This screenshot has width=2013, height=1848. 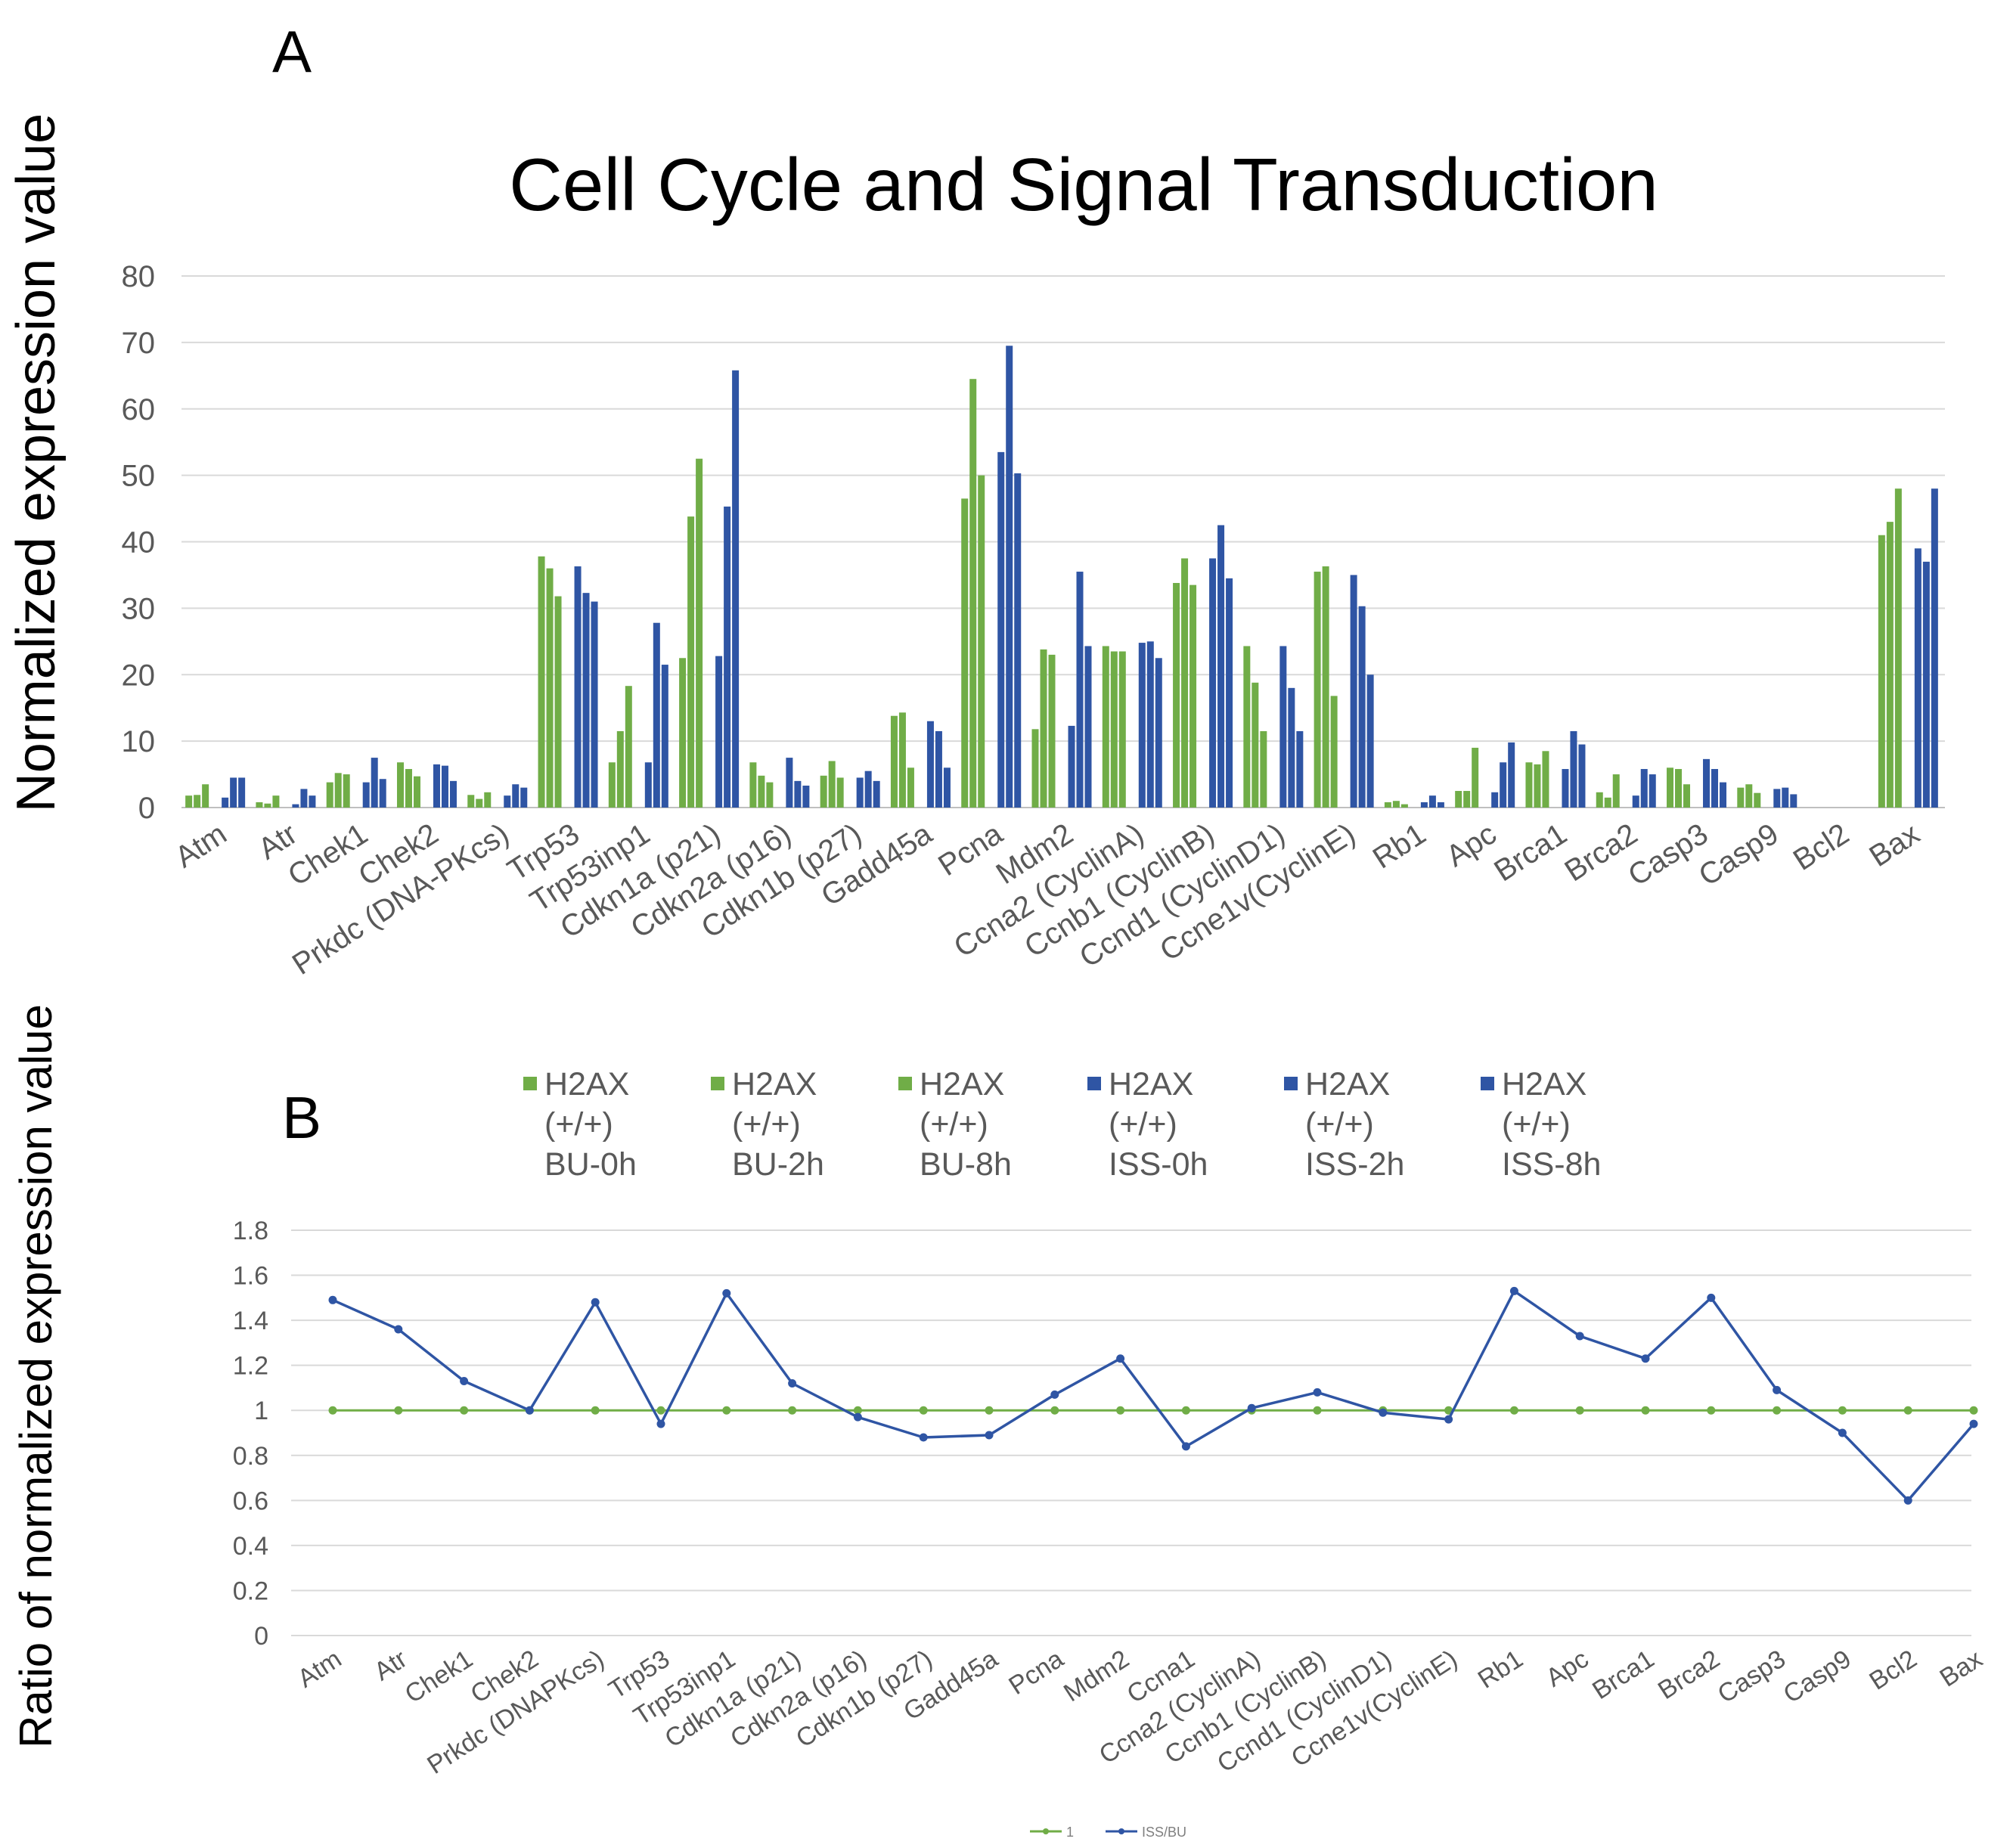 I want to click on bar-cdkn1a-p21-s6, so click(x=736, y=589).